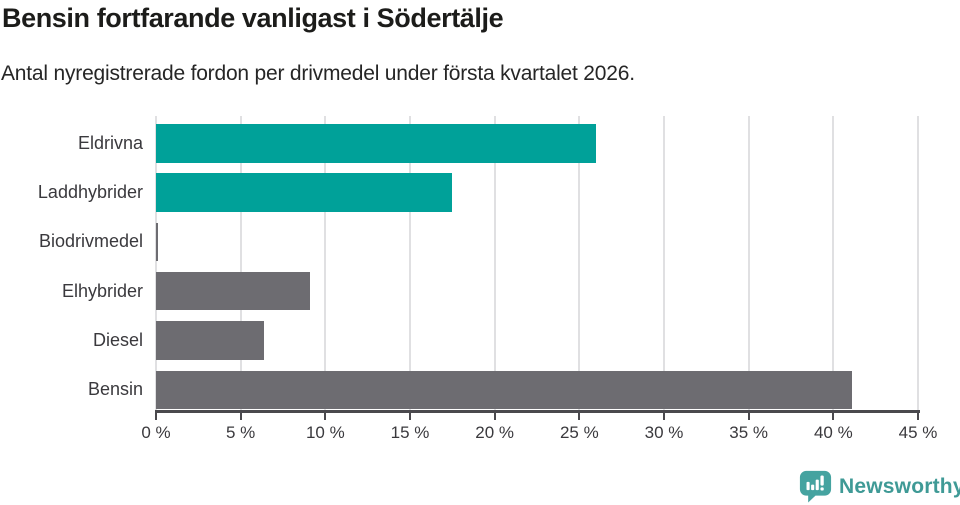  I want to click on category-label-elhybrider: Elhybrider, so click(102, 290).